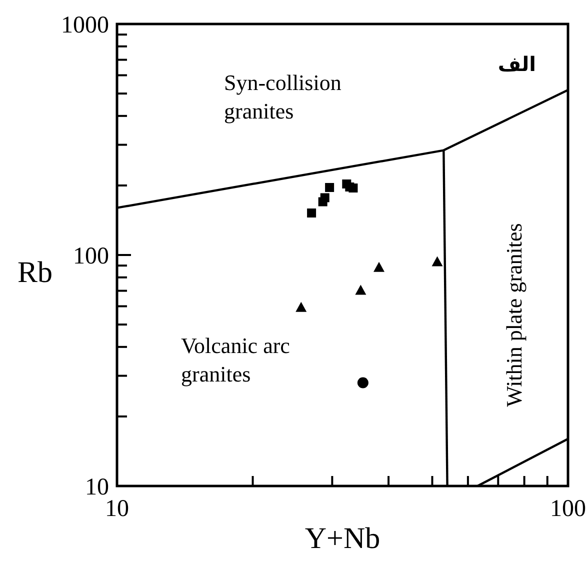  I want to click on y-tick-label: 10, so click(97, 487).